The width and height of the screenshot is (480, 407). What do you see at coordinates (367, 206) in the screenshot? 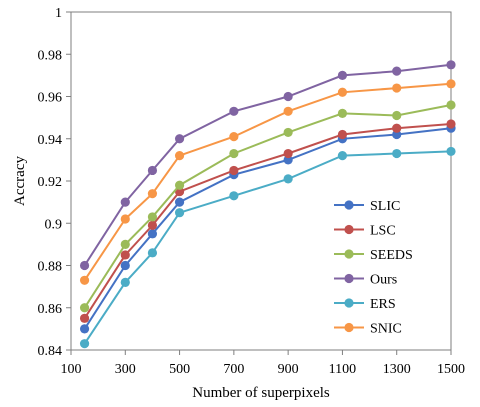
I see `legend-item-slic: SLIC` at bounding box center [367, 206].